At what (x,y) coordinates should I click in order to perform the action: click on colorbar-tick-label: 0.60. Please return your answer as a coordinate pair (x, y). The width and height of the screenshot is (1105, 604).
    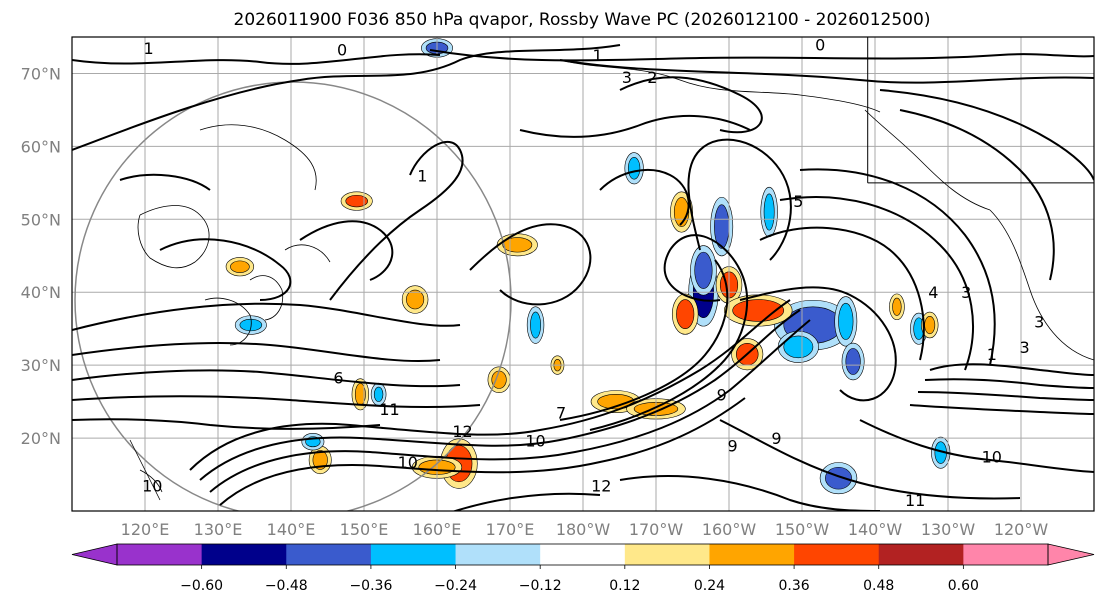
    Looking at the image, I should click on (963, 586).